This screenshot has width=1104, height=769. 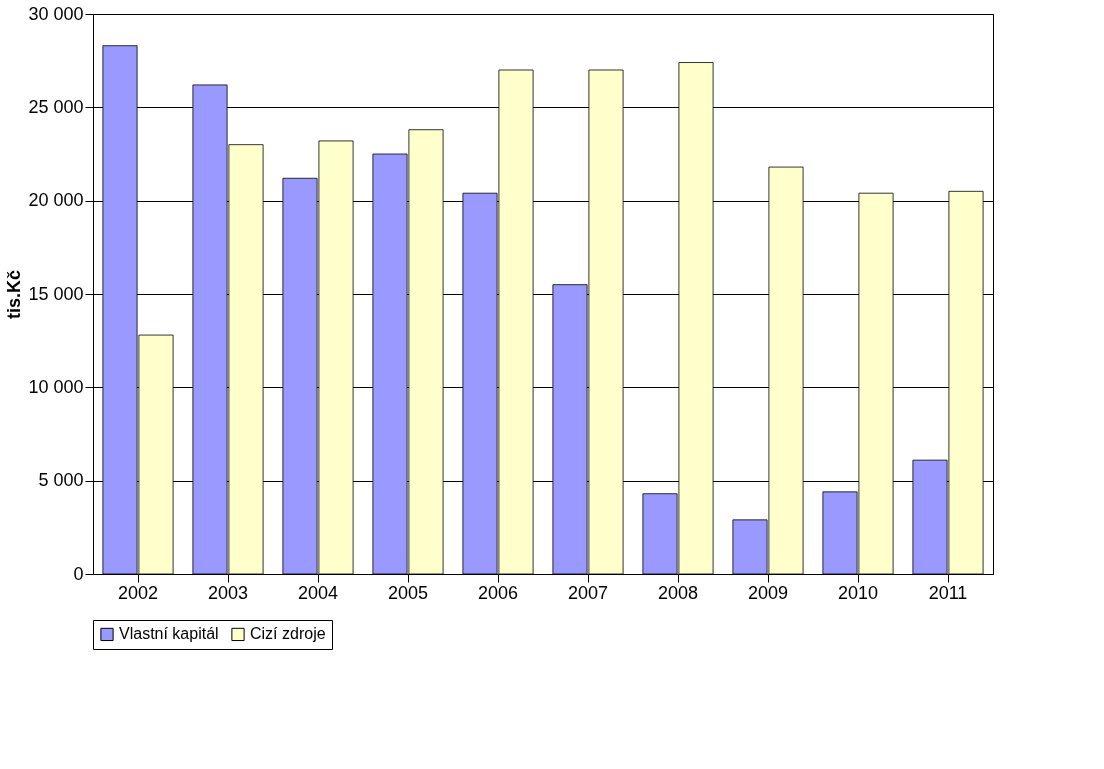 I want to click on legend-label: Cizí zdroje, so click(x=288, y=634).